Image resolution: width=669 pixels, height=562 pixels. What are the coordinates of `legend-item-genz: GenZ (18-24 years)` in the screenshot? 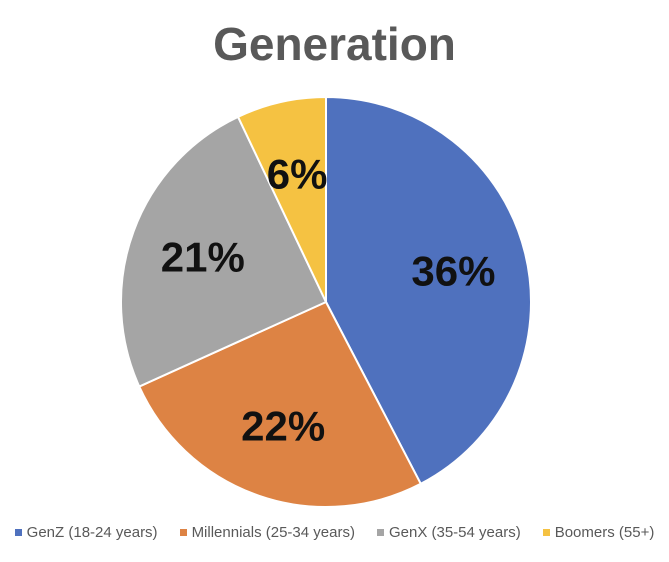 It's located at (86, 532).